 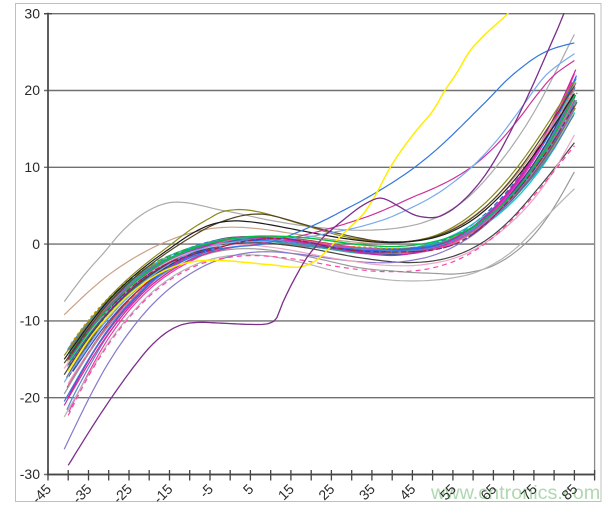 What do you see at coordinates (36, 244) in the screenshot?
I see `svg-text: 0` at bounding box center [36, 244].